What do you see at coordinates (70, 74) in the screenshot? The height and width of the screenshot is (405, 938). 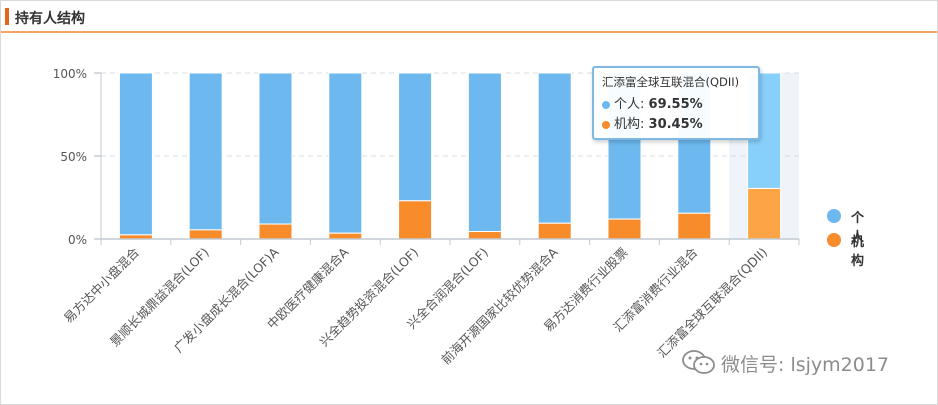 I see `y-tick-label: 100%` at bounding box center [70, 74].